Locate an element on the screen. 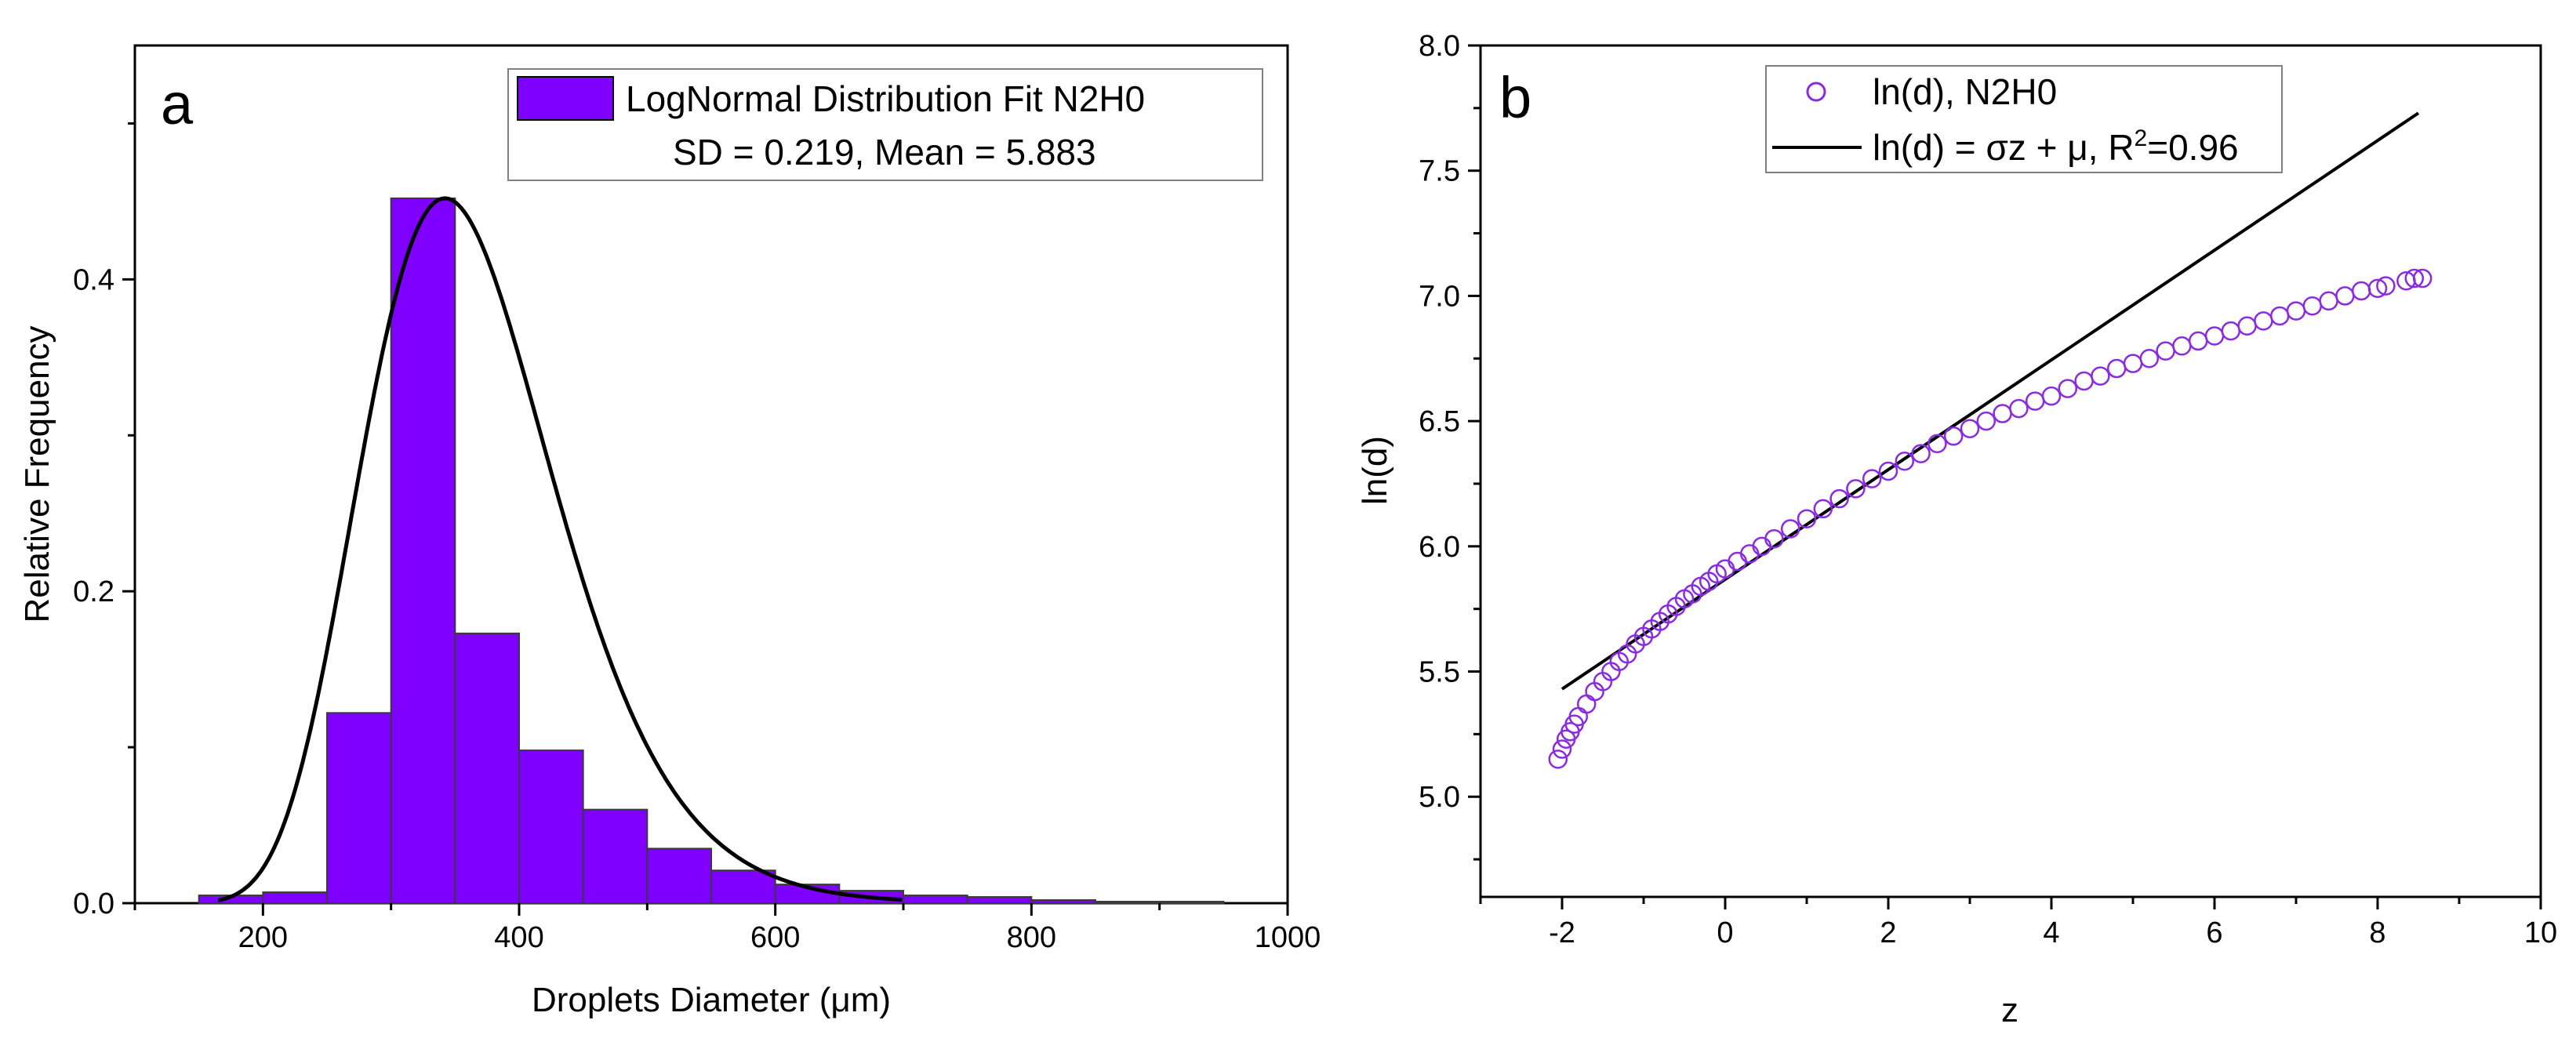 This screenshot has width=2576, height=1049. panel-b-y-tick-label-0: 5.0 is located at coordinates (1439, 798).